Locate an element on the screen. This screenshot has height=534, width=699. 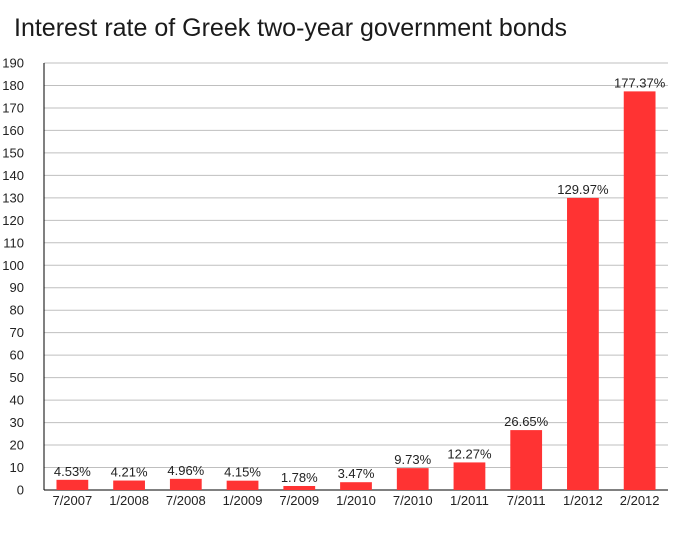
data-label: 177.37% is located at coordinates (640, 82).